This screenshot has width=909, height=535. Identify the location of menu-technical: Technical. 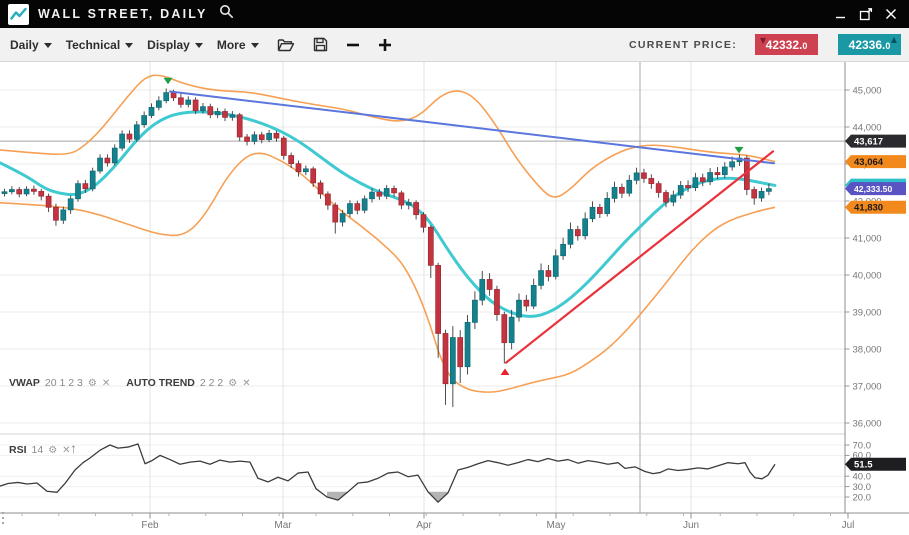
(99, 44).